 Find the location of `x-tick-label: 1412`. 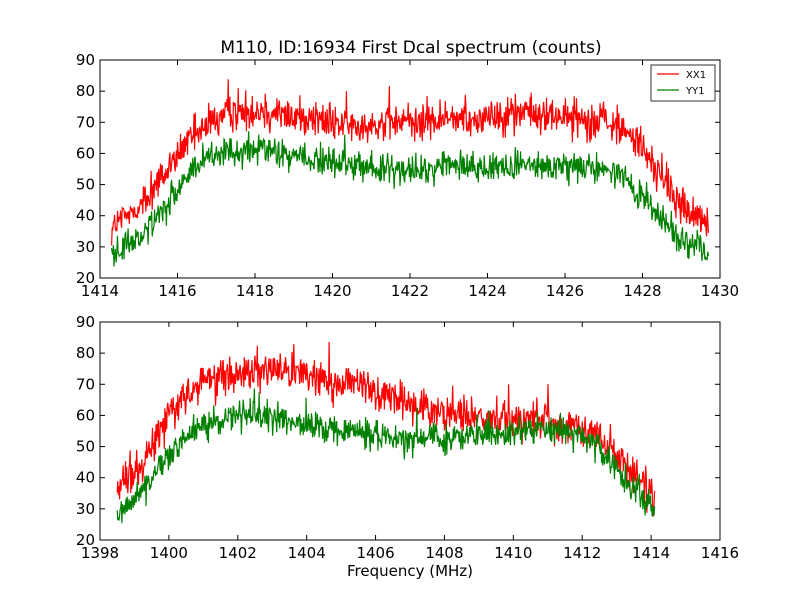

x-tick-label: 1412 is located at coordinates (582, 553).